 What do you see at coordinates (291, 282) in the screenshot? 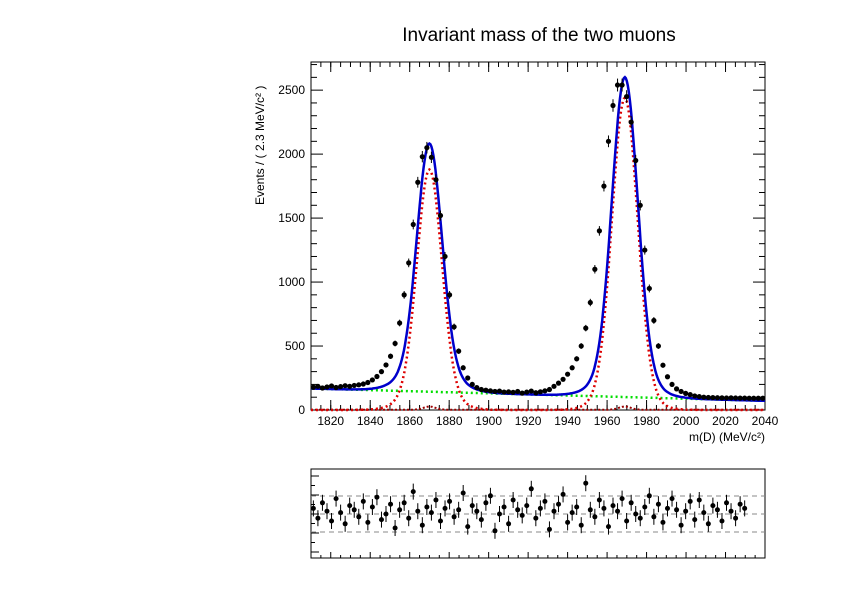
I see `y-tick-label: 1000` at bounding box center [291, 282].